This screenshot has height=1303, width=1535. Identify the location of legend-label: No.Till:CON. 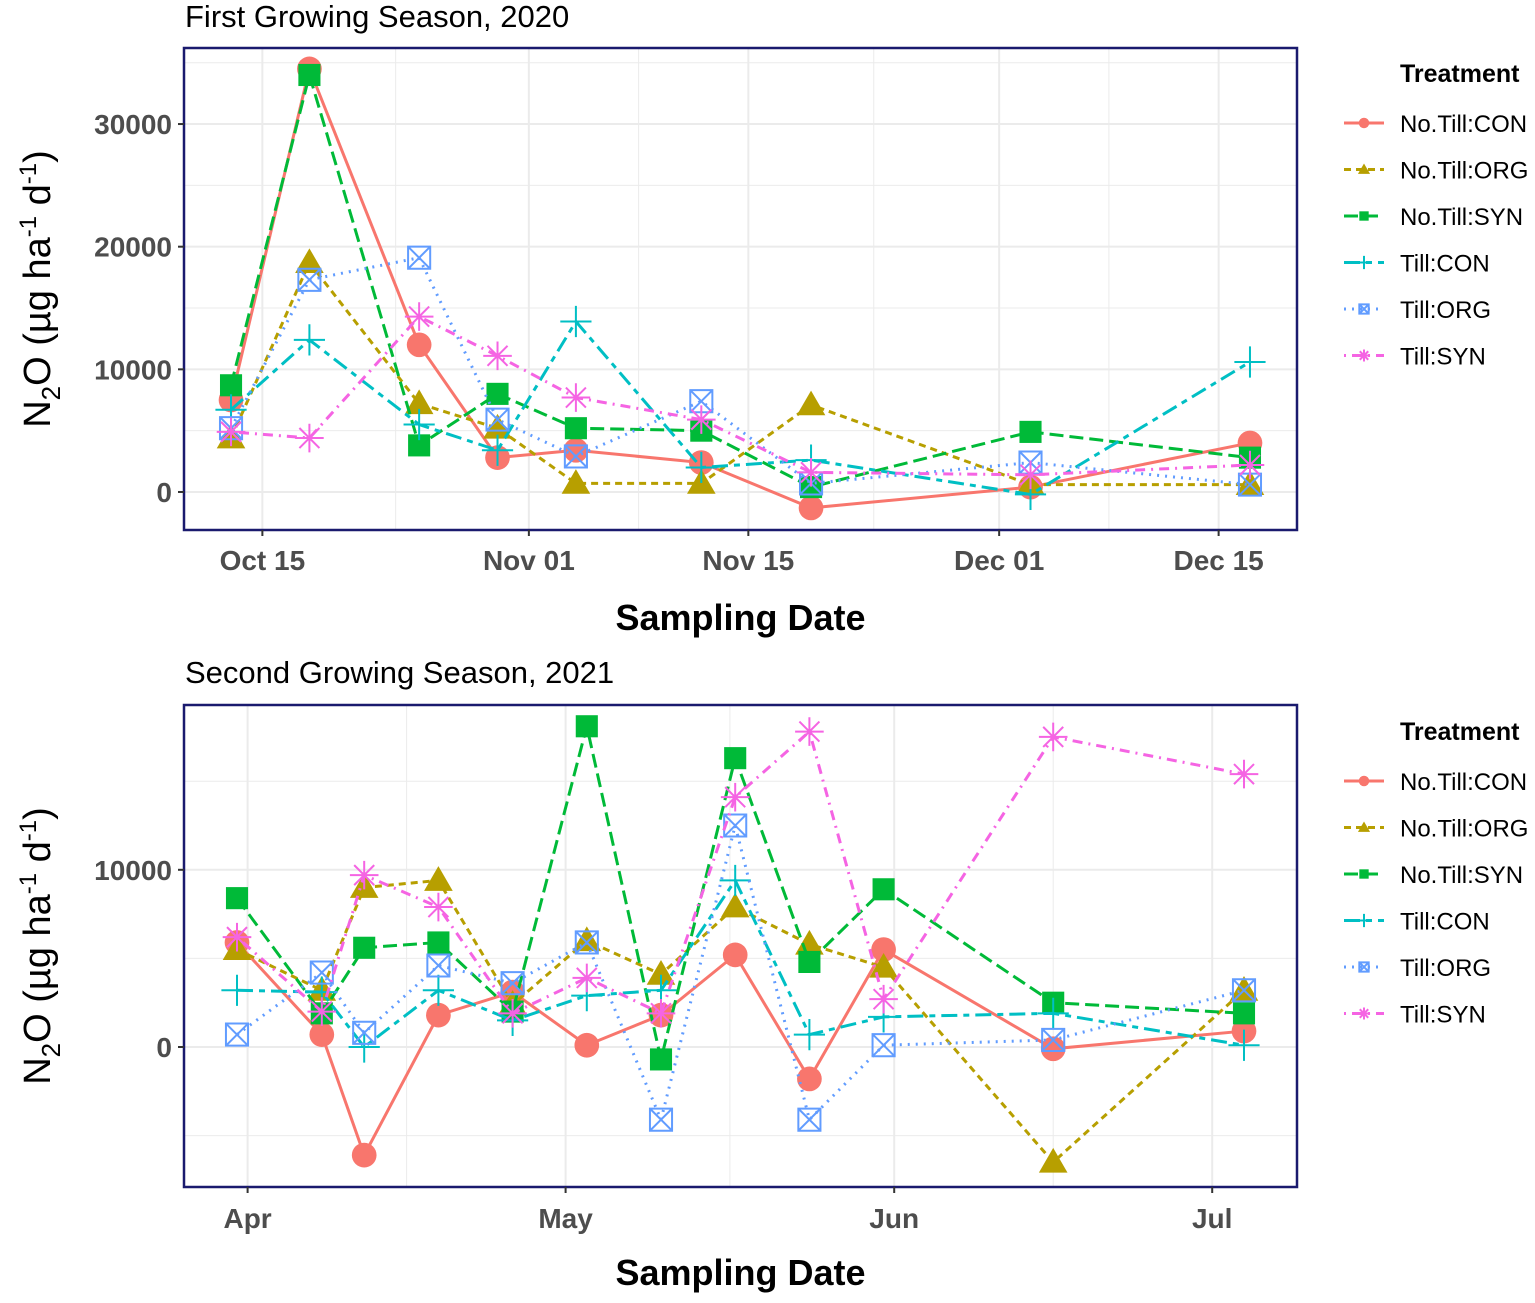
(1463, 124).